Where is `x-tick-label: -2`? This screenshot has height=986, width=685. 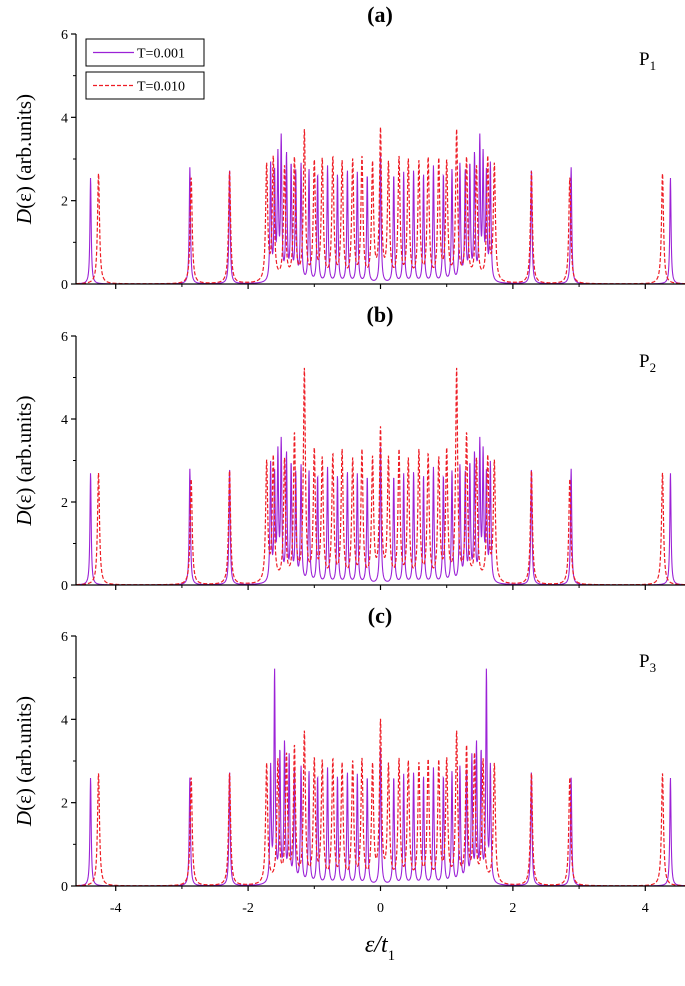 x-tick-label: -2 is located at coordinates (248, 908).